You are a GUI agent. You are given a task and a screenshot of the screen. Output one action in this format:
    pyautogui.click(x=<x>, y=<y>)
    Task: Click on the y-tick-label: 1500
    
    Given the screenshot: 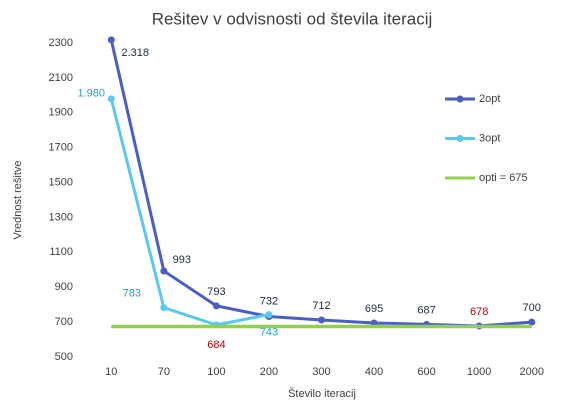 What is the action you would take?
    pyautogui.click(x=61, y=182)
    